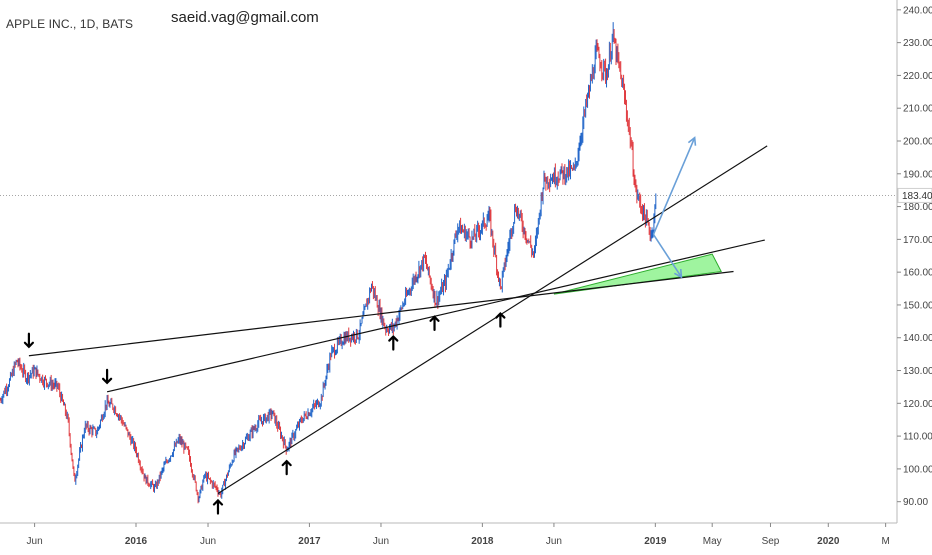 This screenshot has width=932, height=555. Describe the element at coordinates (637, 274) in the screenshot. I see `green-triangle-highlight` at that location.